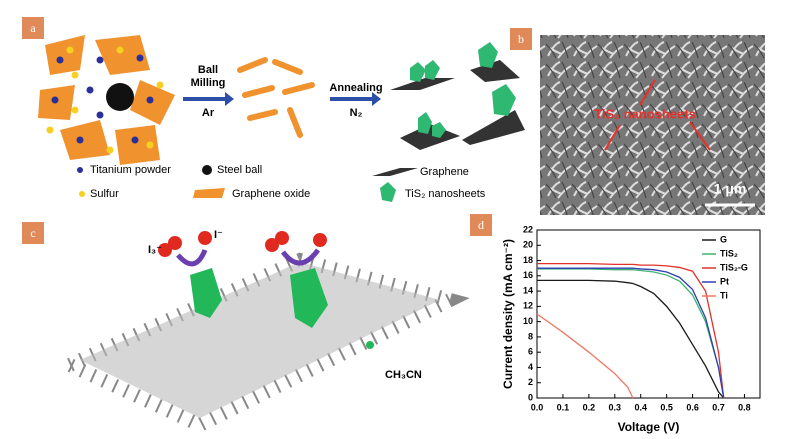  What do you see at coordinates (457, 96) in the screenshot?
I see `products` at bounding box center [457, 96].